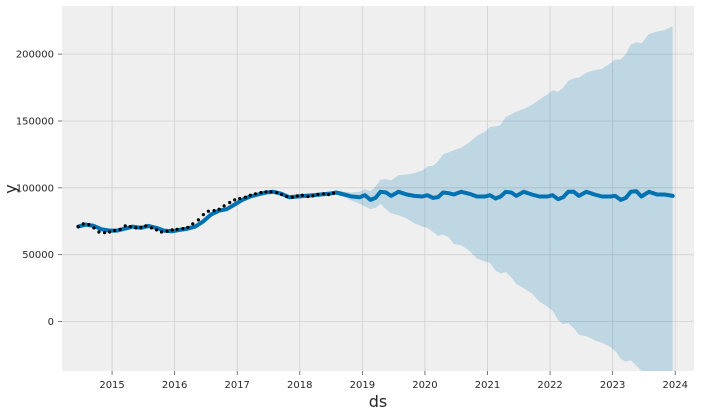 The height and width of the screenshot is (413, 701). Describe the element at coordinates (675, 385) in the screenshot. I see `x-tick-label: 2024` at that location.